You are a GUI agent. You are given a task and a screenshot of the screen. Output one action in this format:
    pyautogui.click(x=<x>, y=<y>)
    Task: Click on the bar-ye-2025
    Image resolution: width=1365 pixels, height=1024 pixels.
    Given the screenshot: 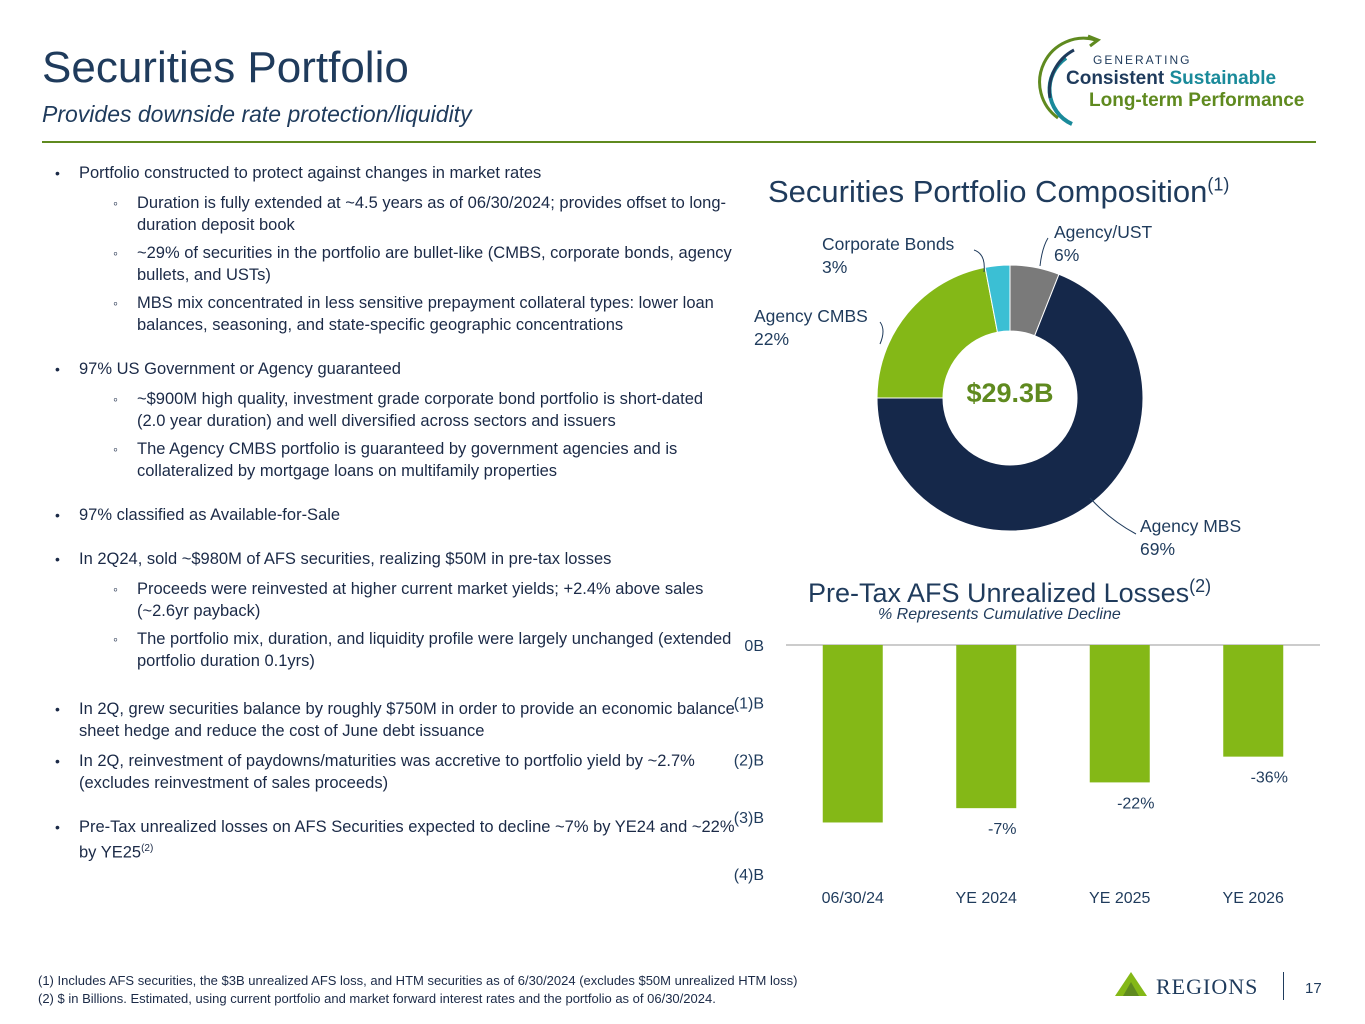 What is the action you would take?
    pyautogui.click(x=1119, y=714)
    